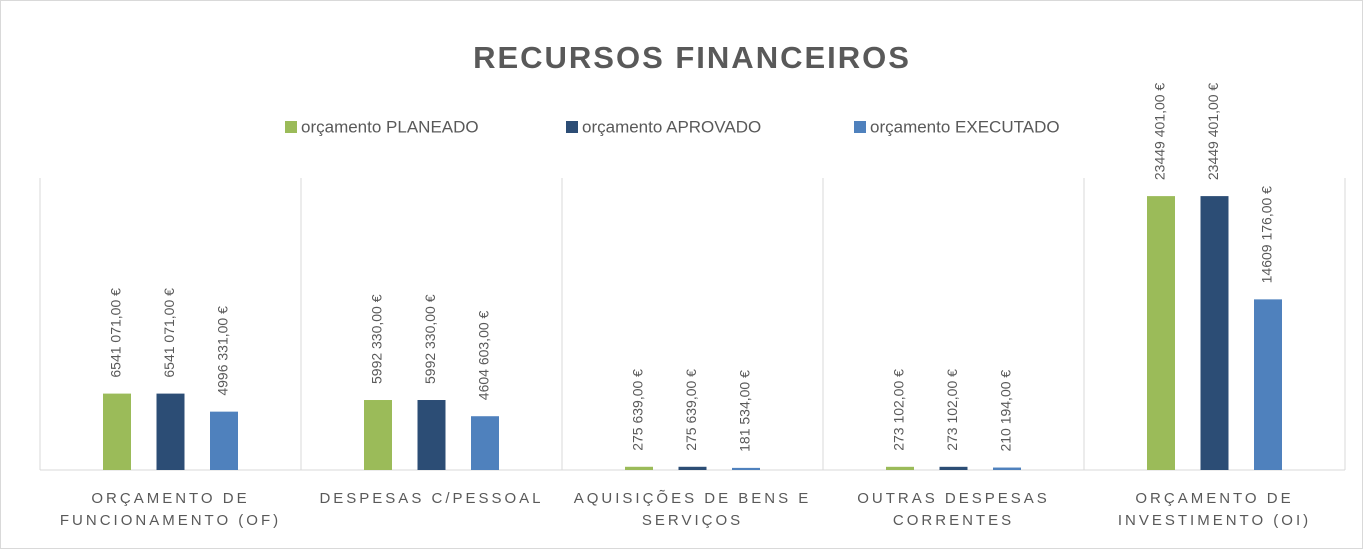 The width and height of the screenshot is (1364, 550). I want to click on data-label: 210 194,00 €, so click(1006, 411).